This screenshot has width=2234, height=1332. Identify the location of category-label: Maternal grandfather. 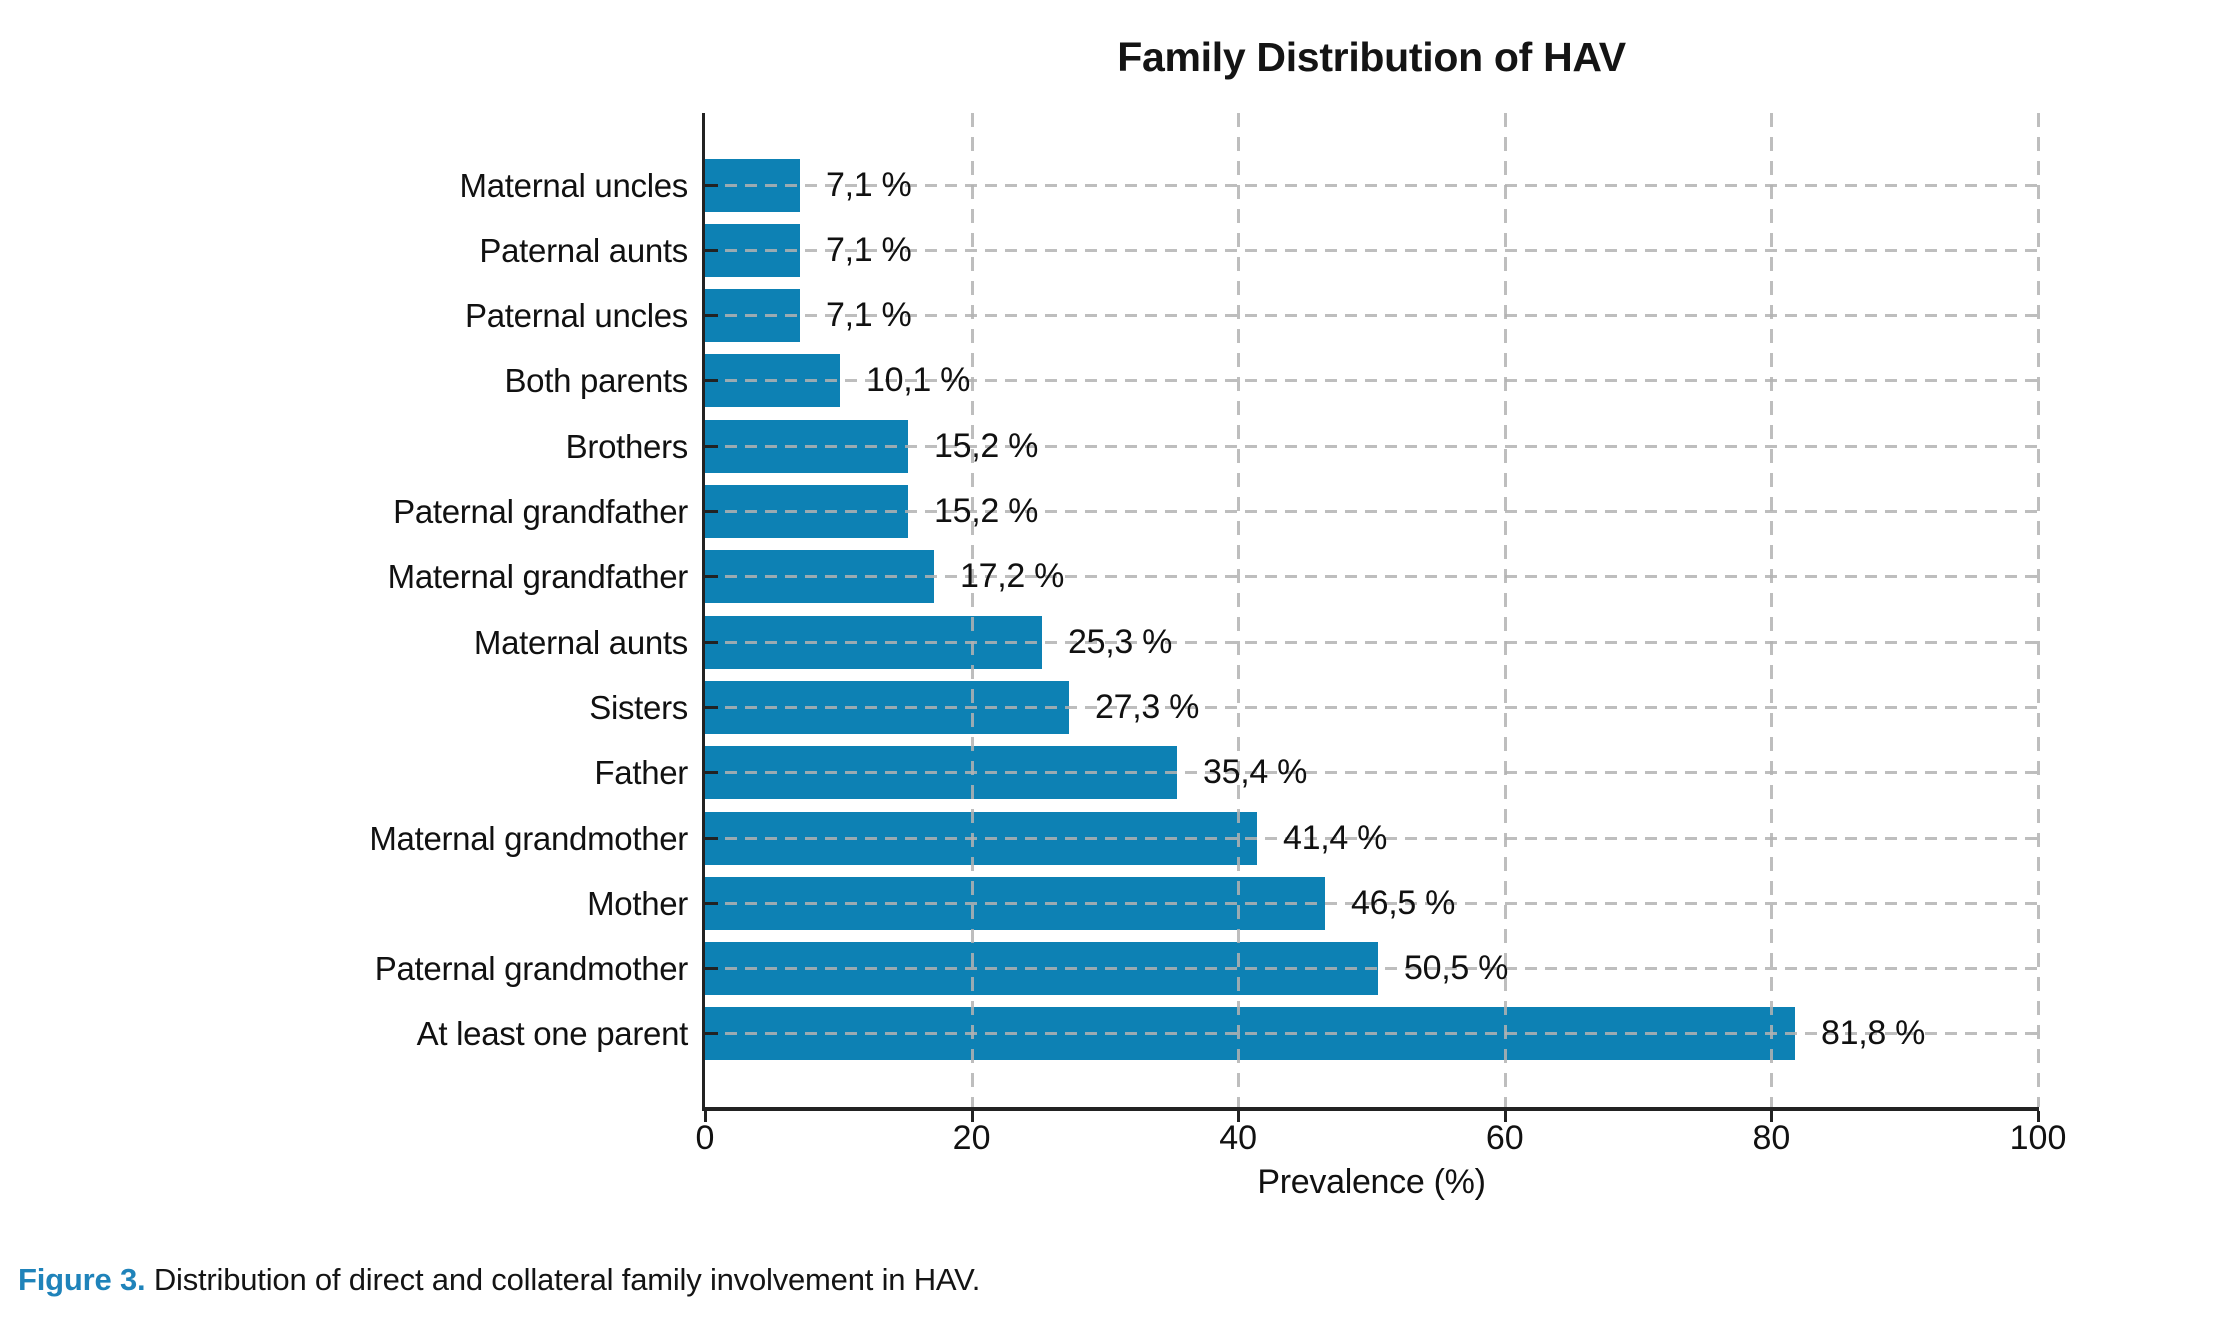
(538, 576).